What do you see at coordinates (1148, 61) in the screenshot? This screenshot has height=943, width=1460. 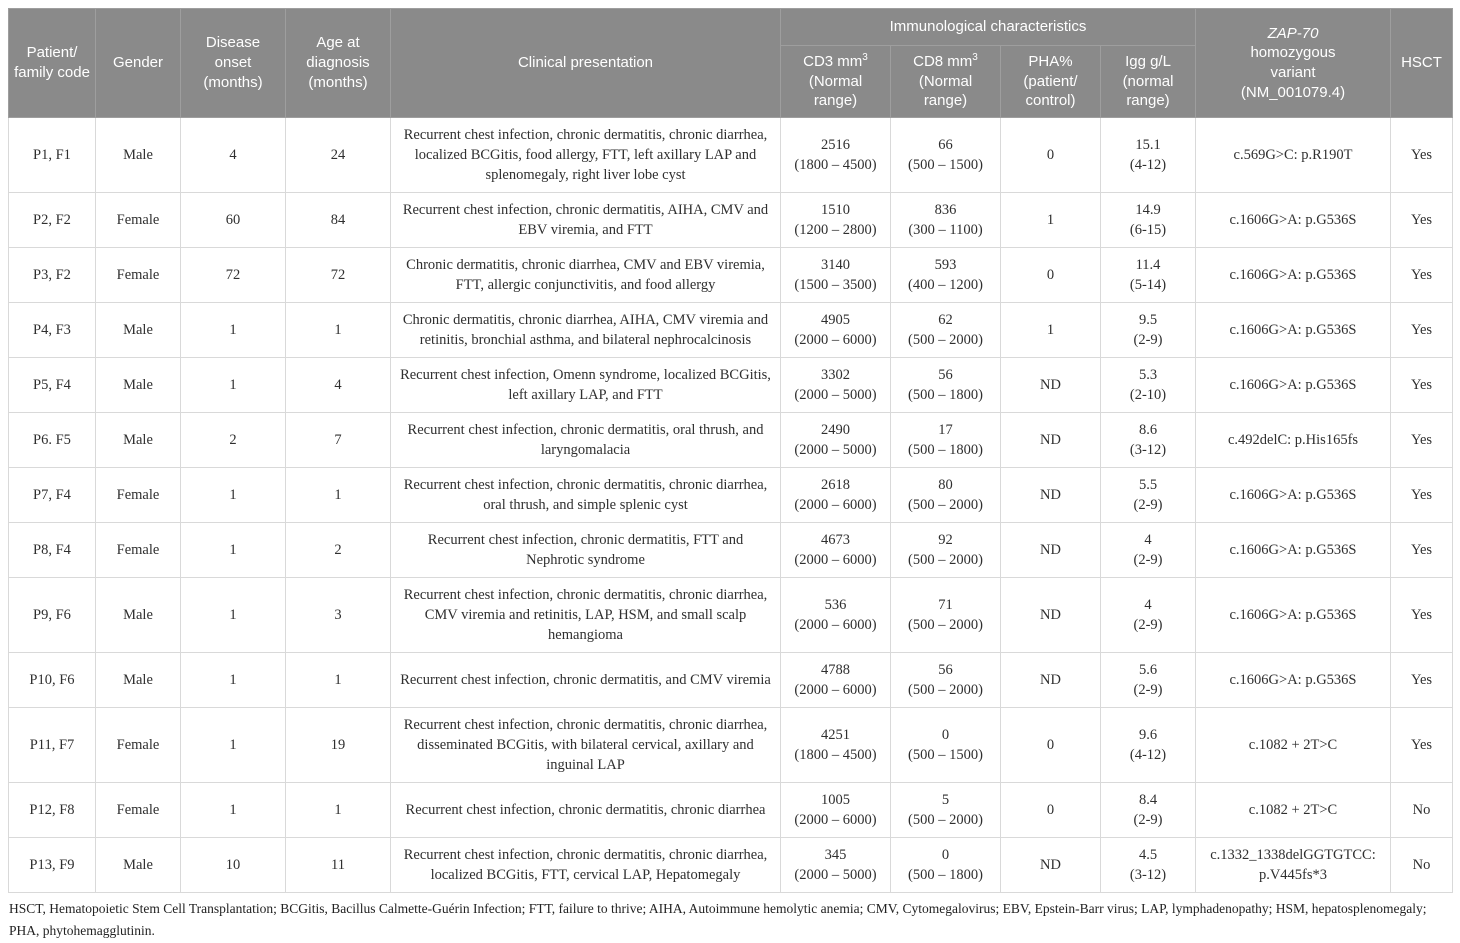 I see `igg-label: Igg g/L` at bounding box center [1148, 61].